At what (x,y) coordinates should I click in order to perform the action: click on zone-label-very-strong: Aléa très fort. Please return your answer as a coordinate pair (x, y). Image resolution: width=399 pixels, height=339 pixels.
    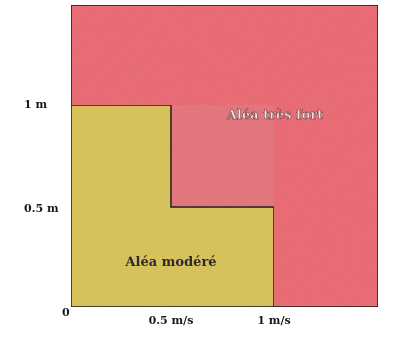
    Looking at the image, I should click on (274, 115).